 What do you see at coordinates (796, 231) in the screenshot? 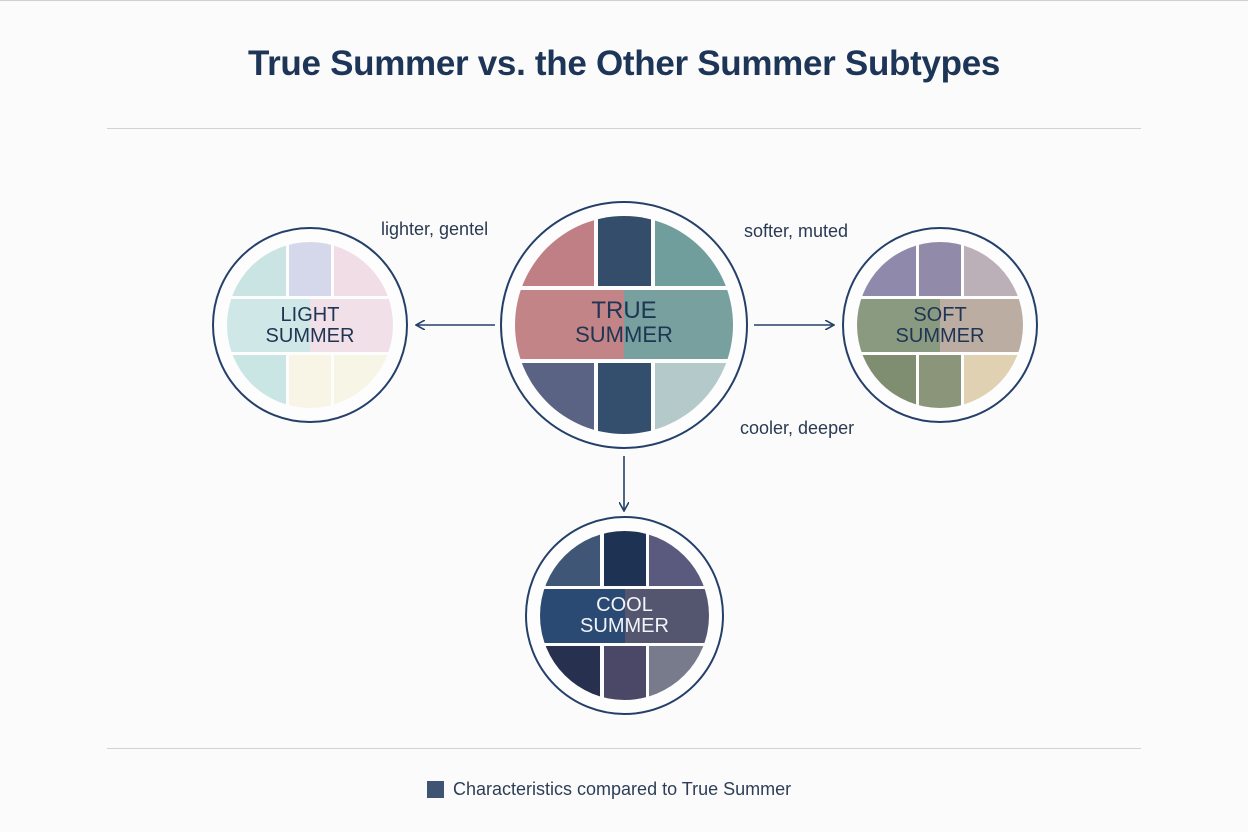
I see `caption-soft: softer, muted` at bounding box center [796, 231].